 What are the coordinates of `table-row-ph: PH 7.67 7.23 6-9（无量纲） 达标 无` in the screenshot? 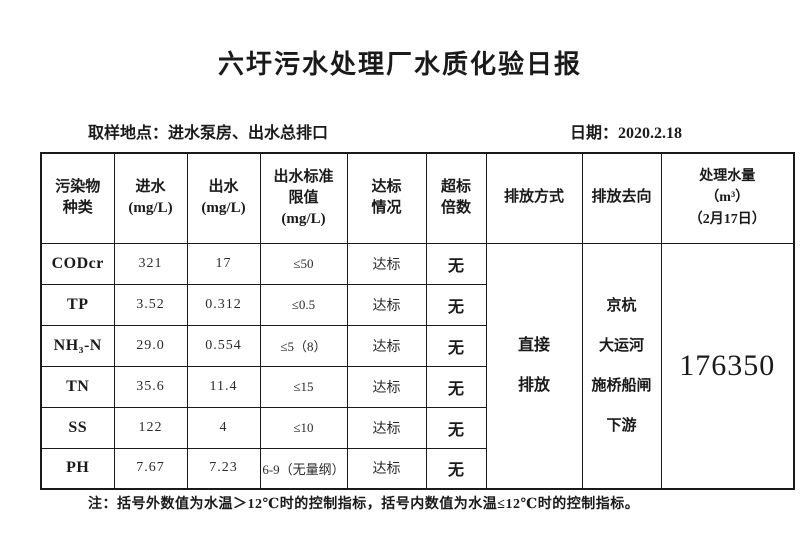 It's located at (417, 468).